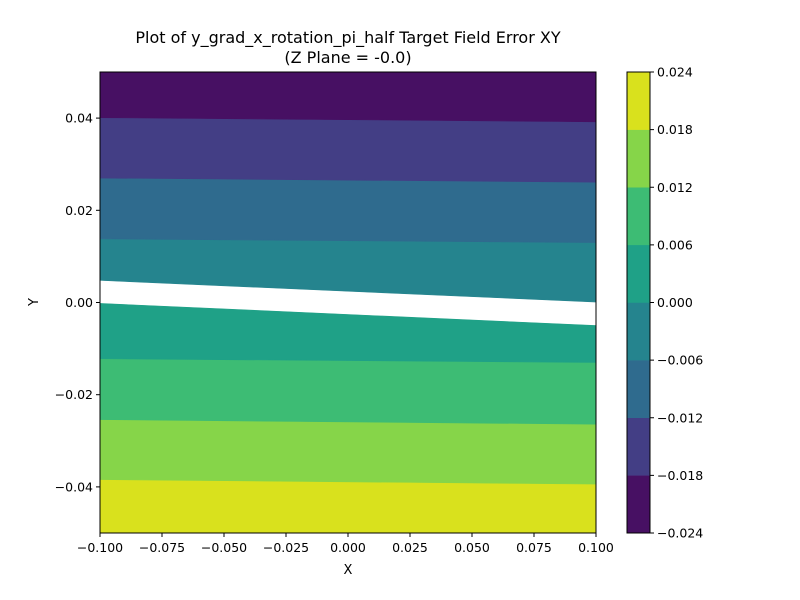  I want to click on y-tick-label: 0.04, so click(79, 118).